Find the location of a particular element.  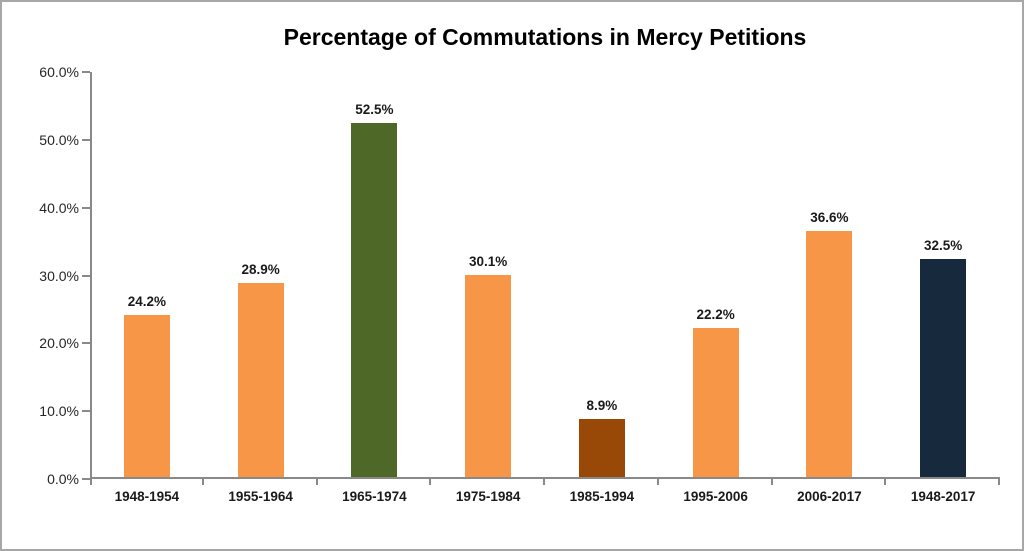

bar-value-label: 32.5% is located at coordinates (943, 245).